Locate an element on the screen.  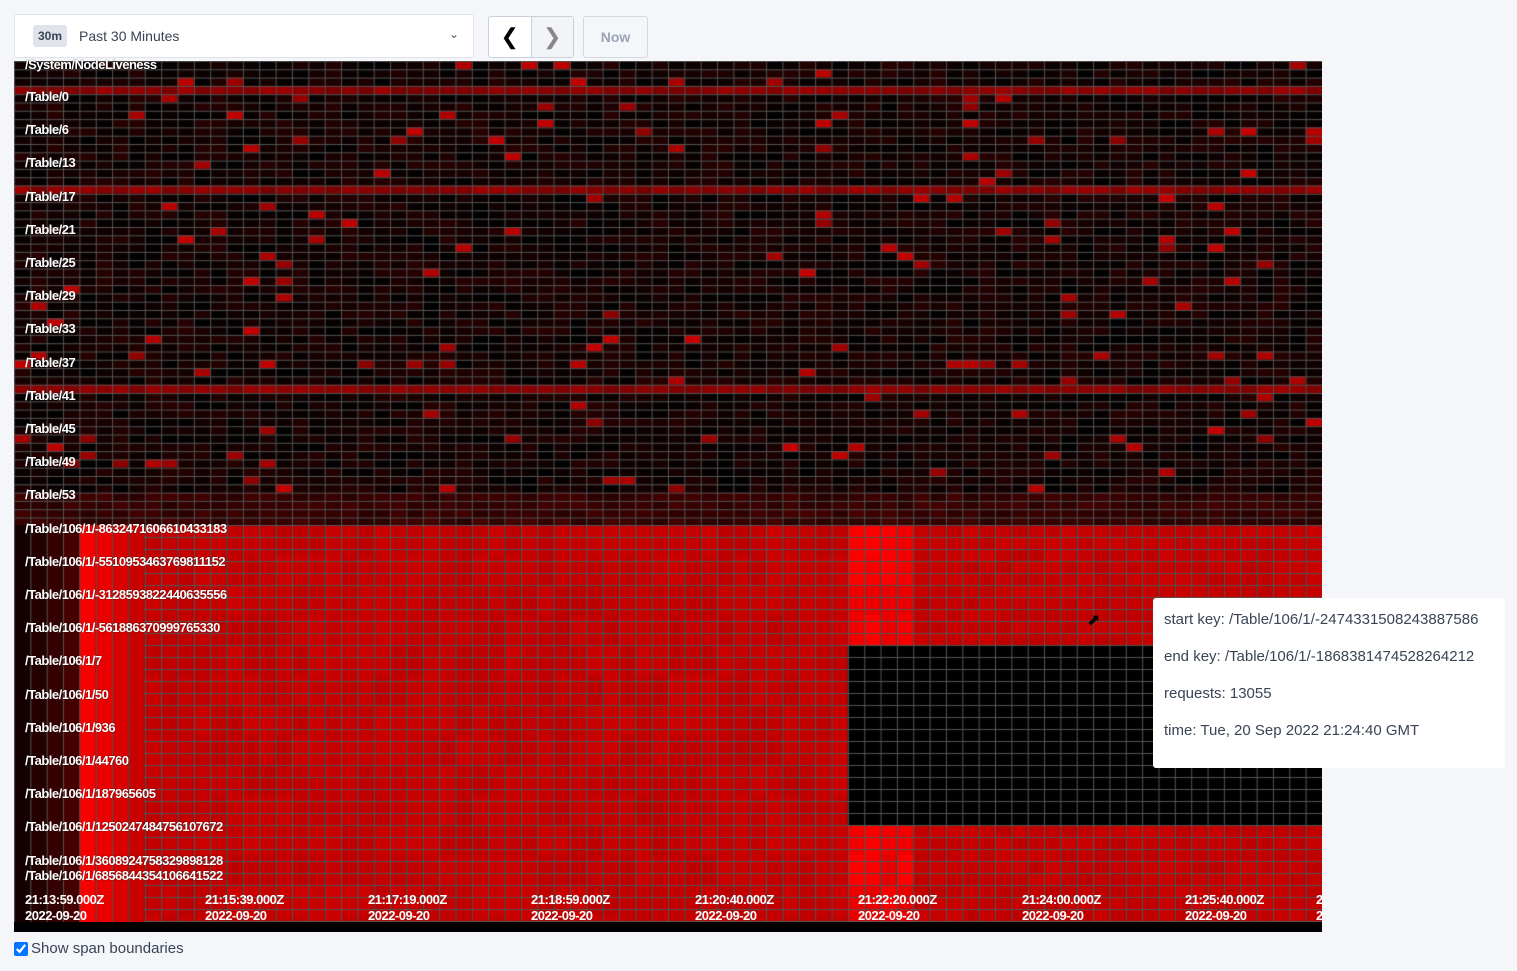
time-axis-label: 21:25:40.000Z 2022-09-20 is located at coordinates (1224, 908).